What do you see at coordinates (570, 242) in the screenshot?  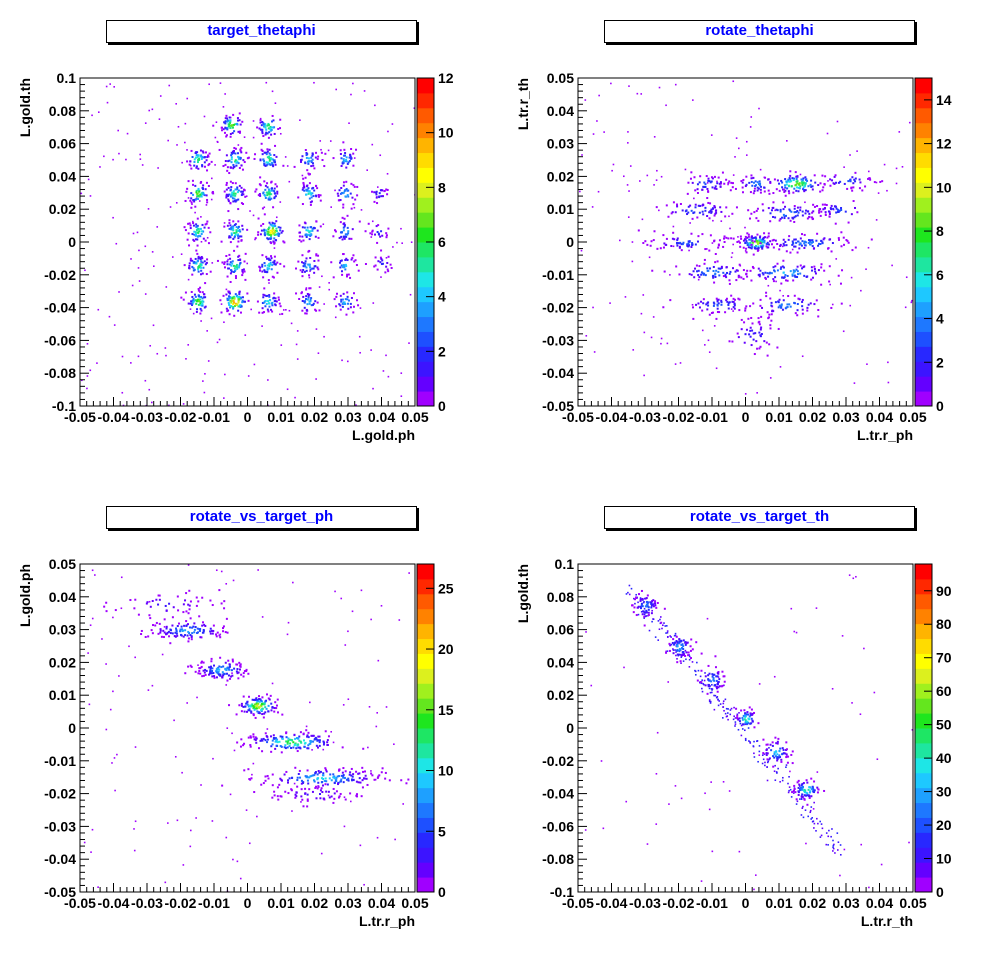 I see `y-tick-label: 0` at bounding box center [570, 242].